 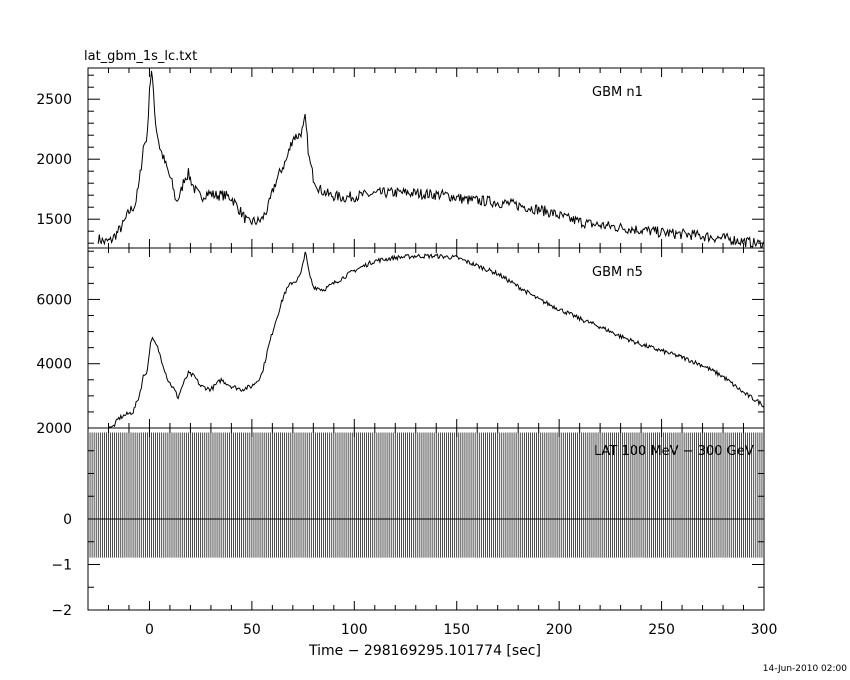 I want to click on x-tick-label: 0, so click(x=149, y=630).